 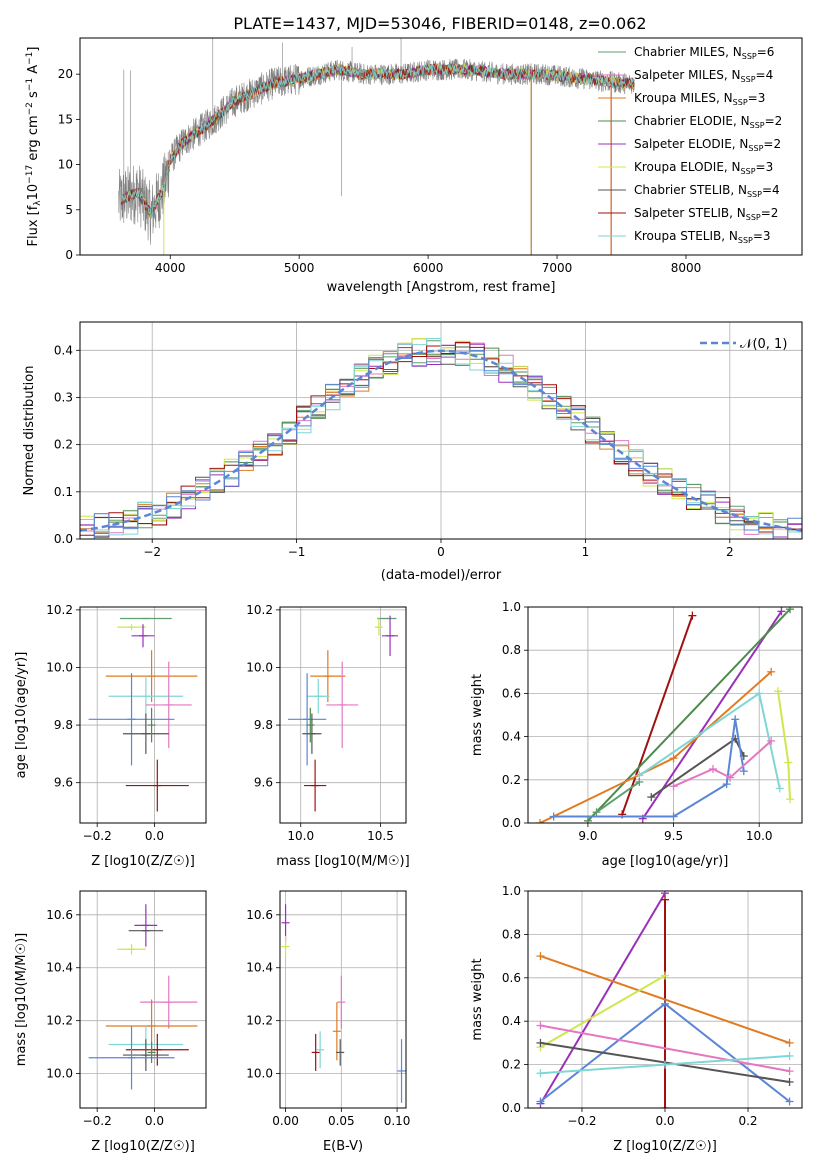 What do you see at coordinates (586, 552) in the screenshot?
I see `x-tick-label: 1` at bounding box center [586, 552].